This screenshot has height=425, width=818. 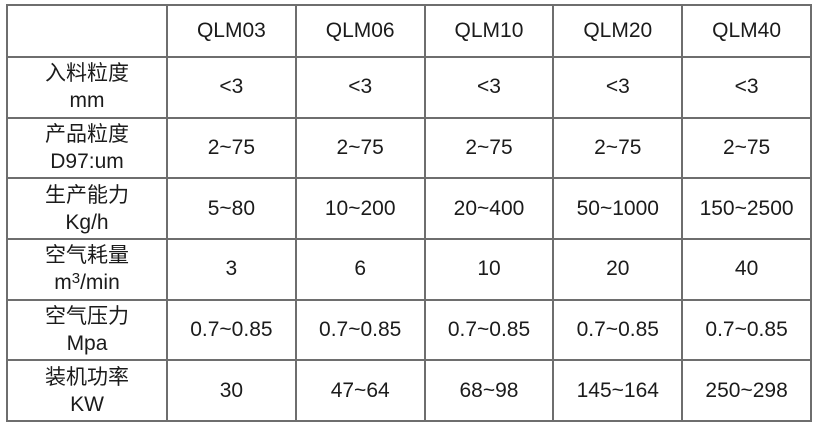 I want to click on row-label-unit: KW, so click(x=87, y=404).